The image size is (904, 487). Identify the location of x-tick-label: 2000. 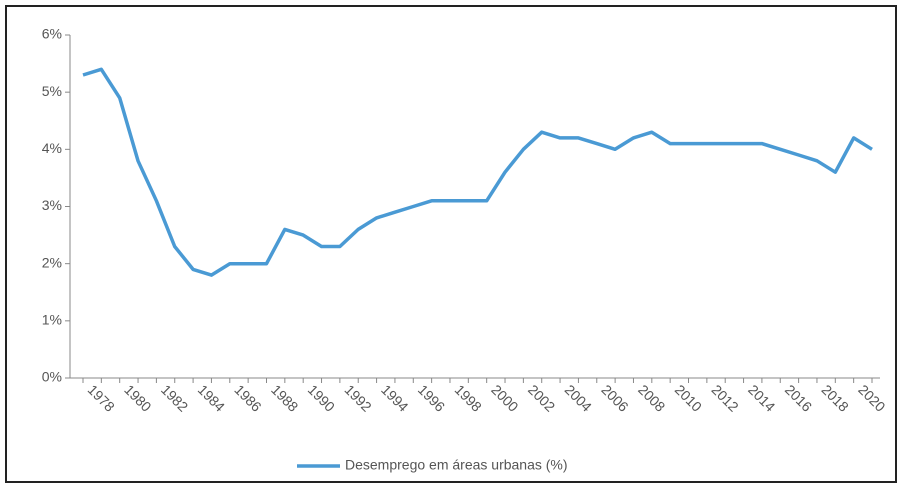
(504, 397).